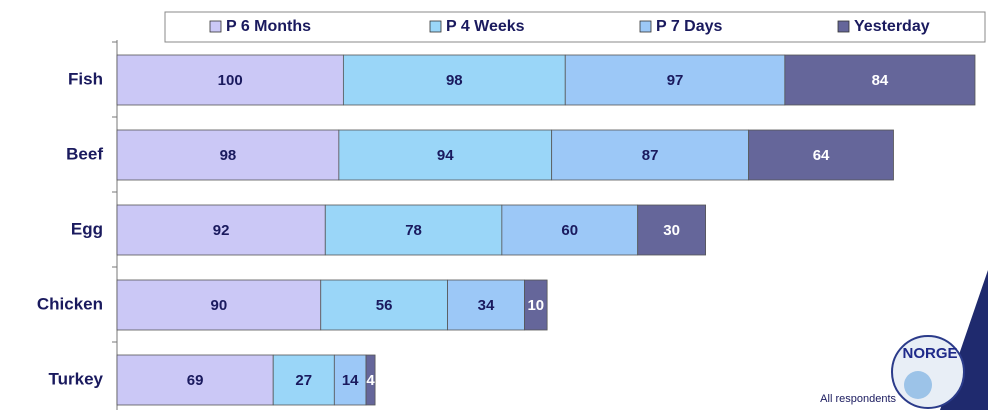 The image size is (988, 410). I want to click on data-label: 87, so click(650, 155).